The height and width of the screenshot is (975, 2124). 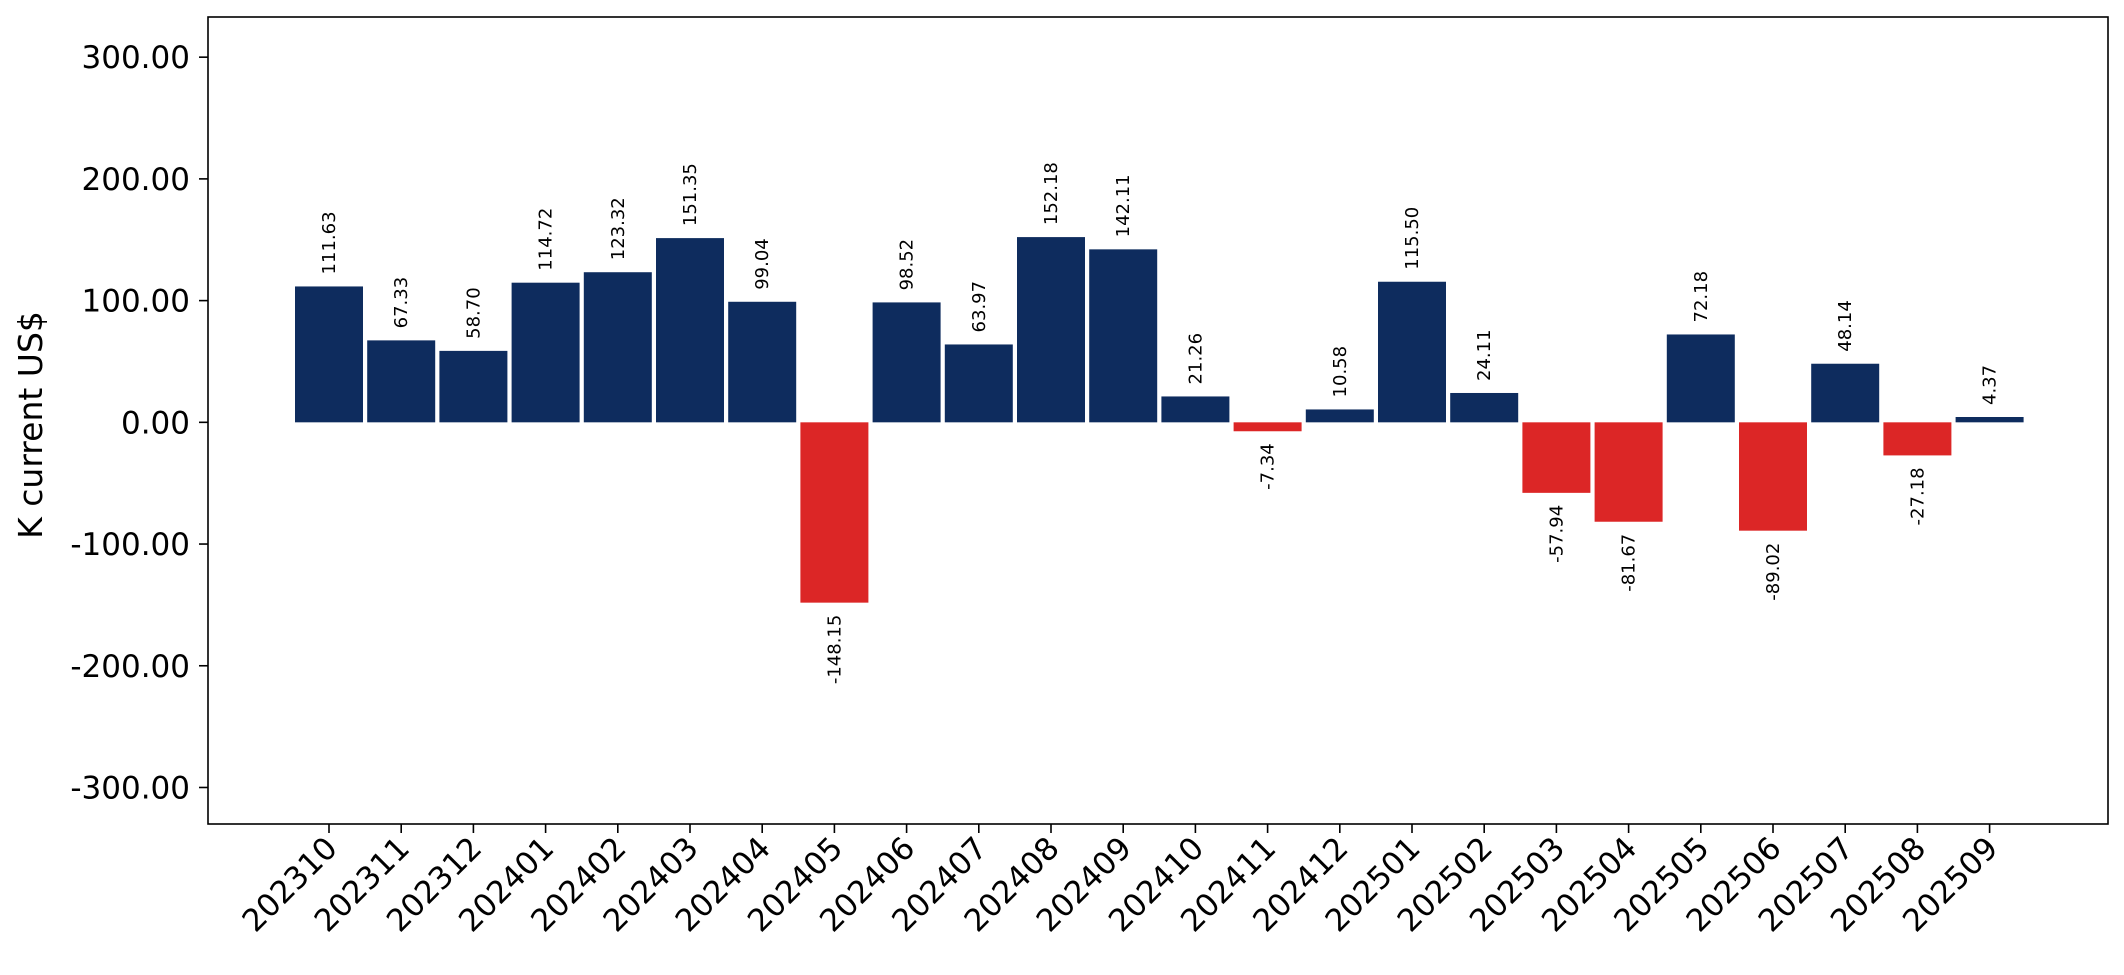 What do you see at coordinates (1701, 297) in the screenshot?
I see `data-label-202505: 72.18` at bounding box center [1701, 297].